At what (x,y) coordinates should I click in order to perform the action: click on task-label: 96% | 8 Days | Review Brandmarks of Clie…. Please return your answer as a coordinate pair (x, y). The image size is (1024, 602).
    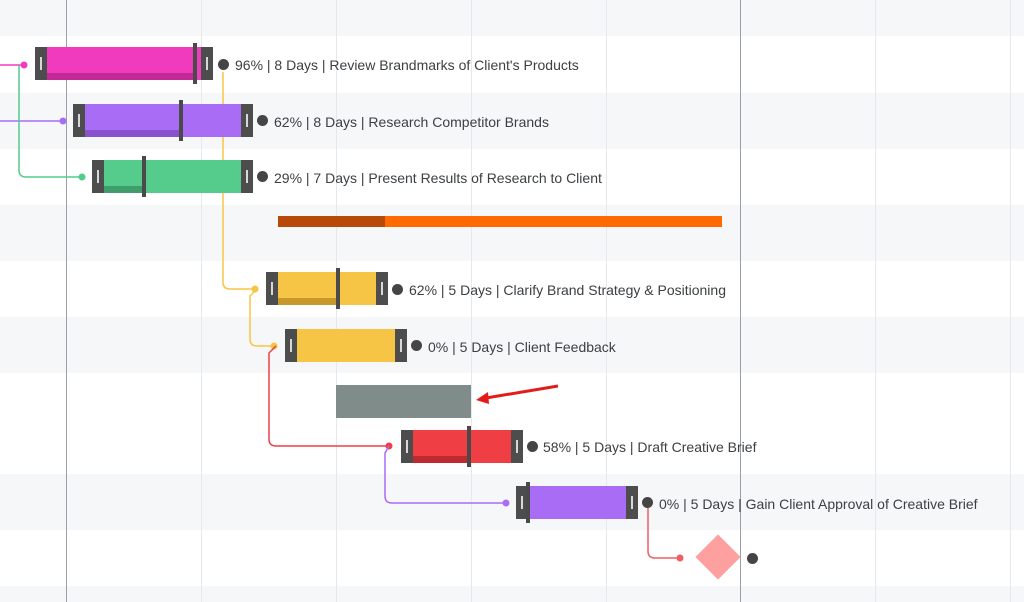
    Looking at the image, I should click on (407, 65).